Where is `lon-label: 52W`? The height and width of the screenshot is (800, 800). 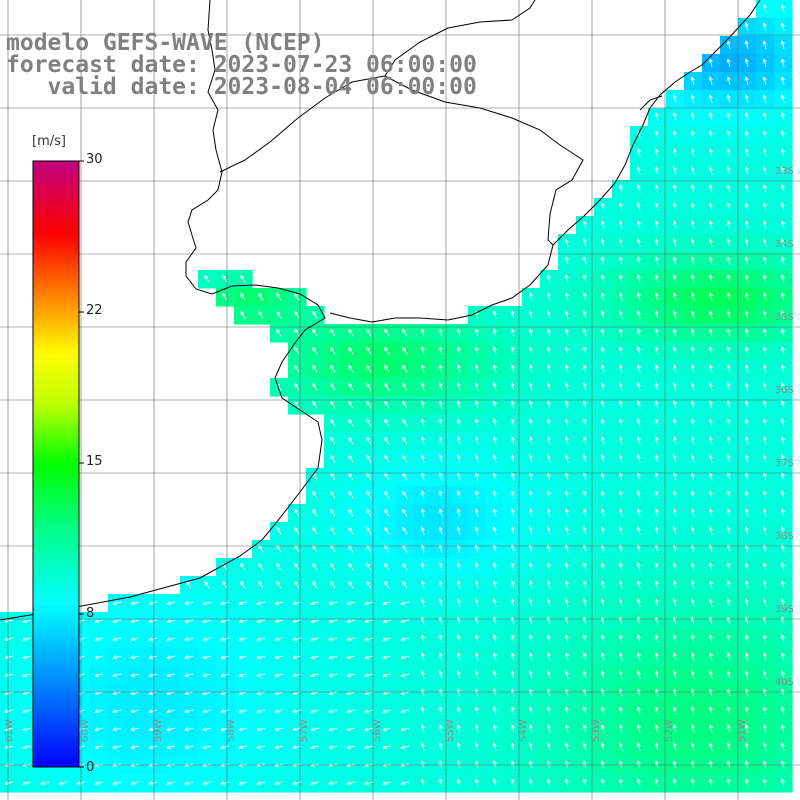
lon-label: 52W is located at coordinates (669, 730).